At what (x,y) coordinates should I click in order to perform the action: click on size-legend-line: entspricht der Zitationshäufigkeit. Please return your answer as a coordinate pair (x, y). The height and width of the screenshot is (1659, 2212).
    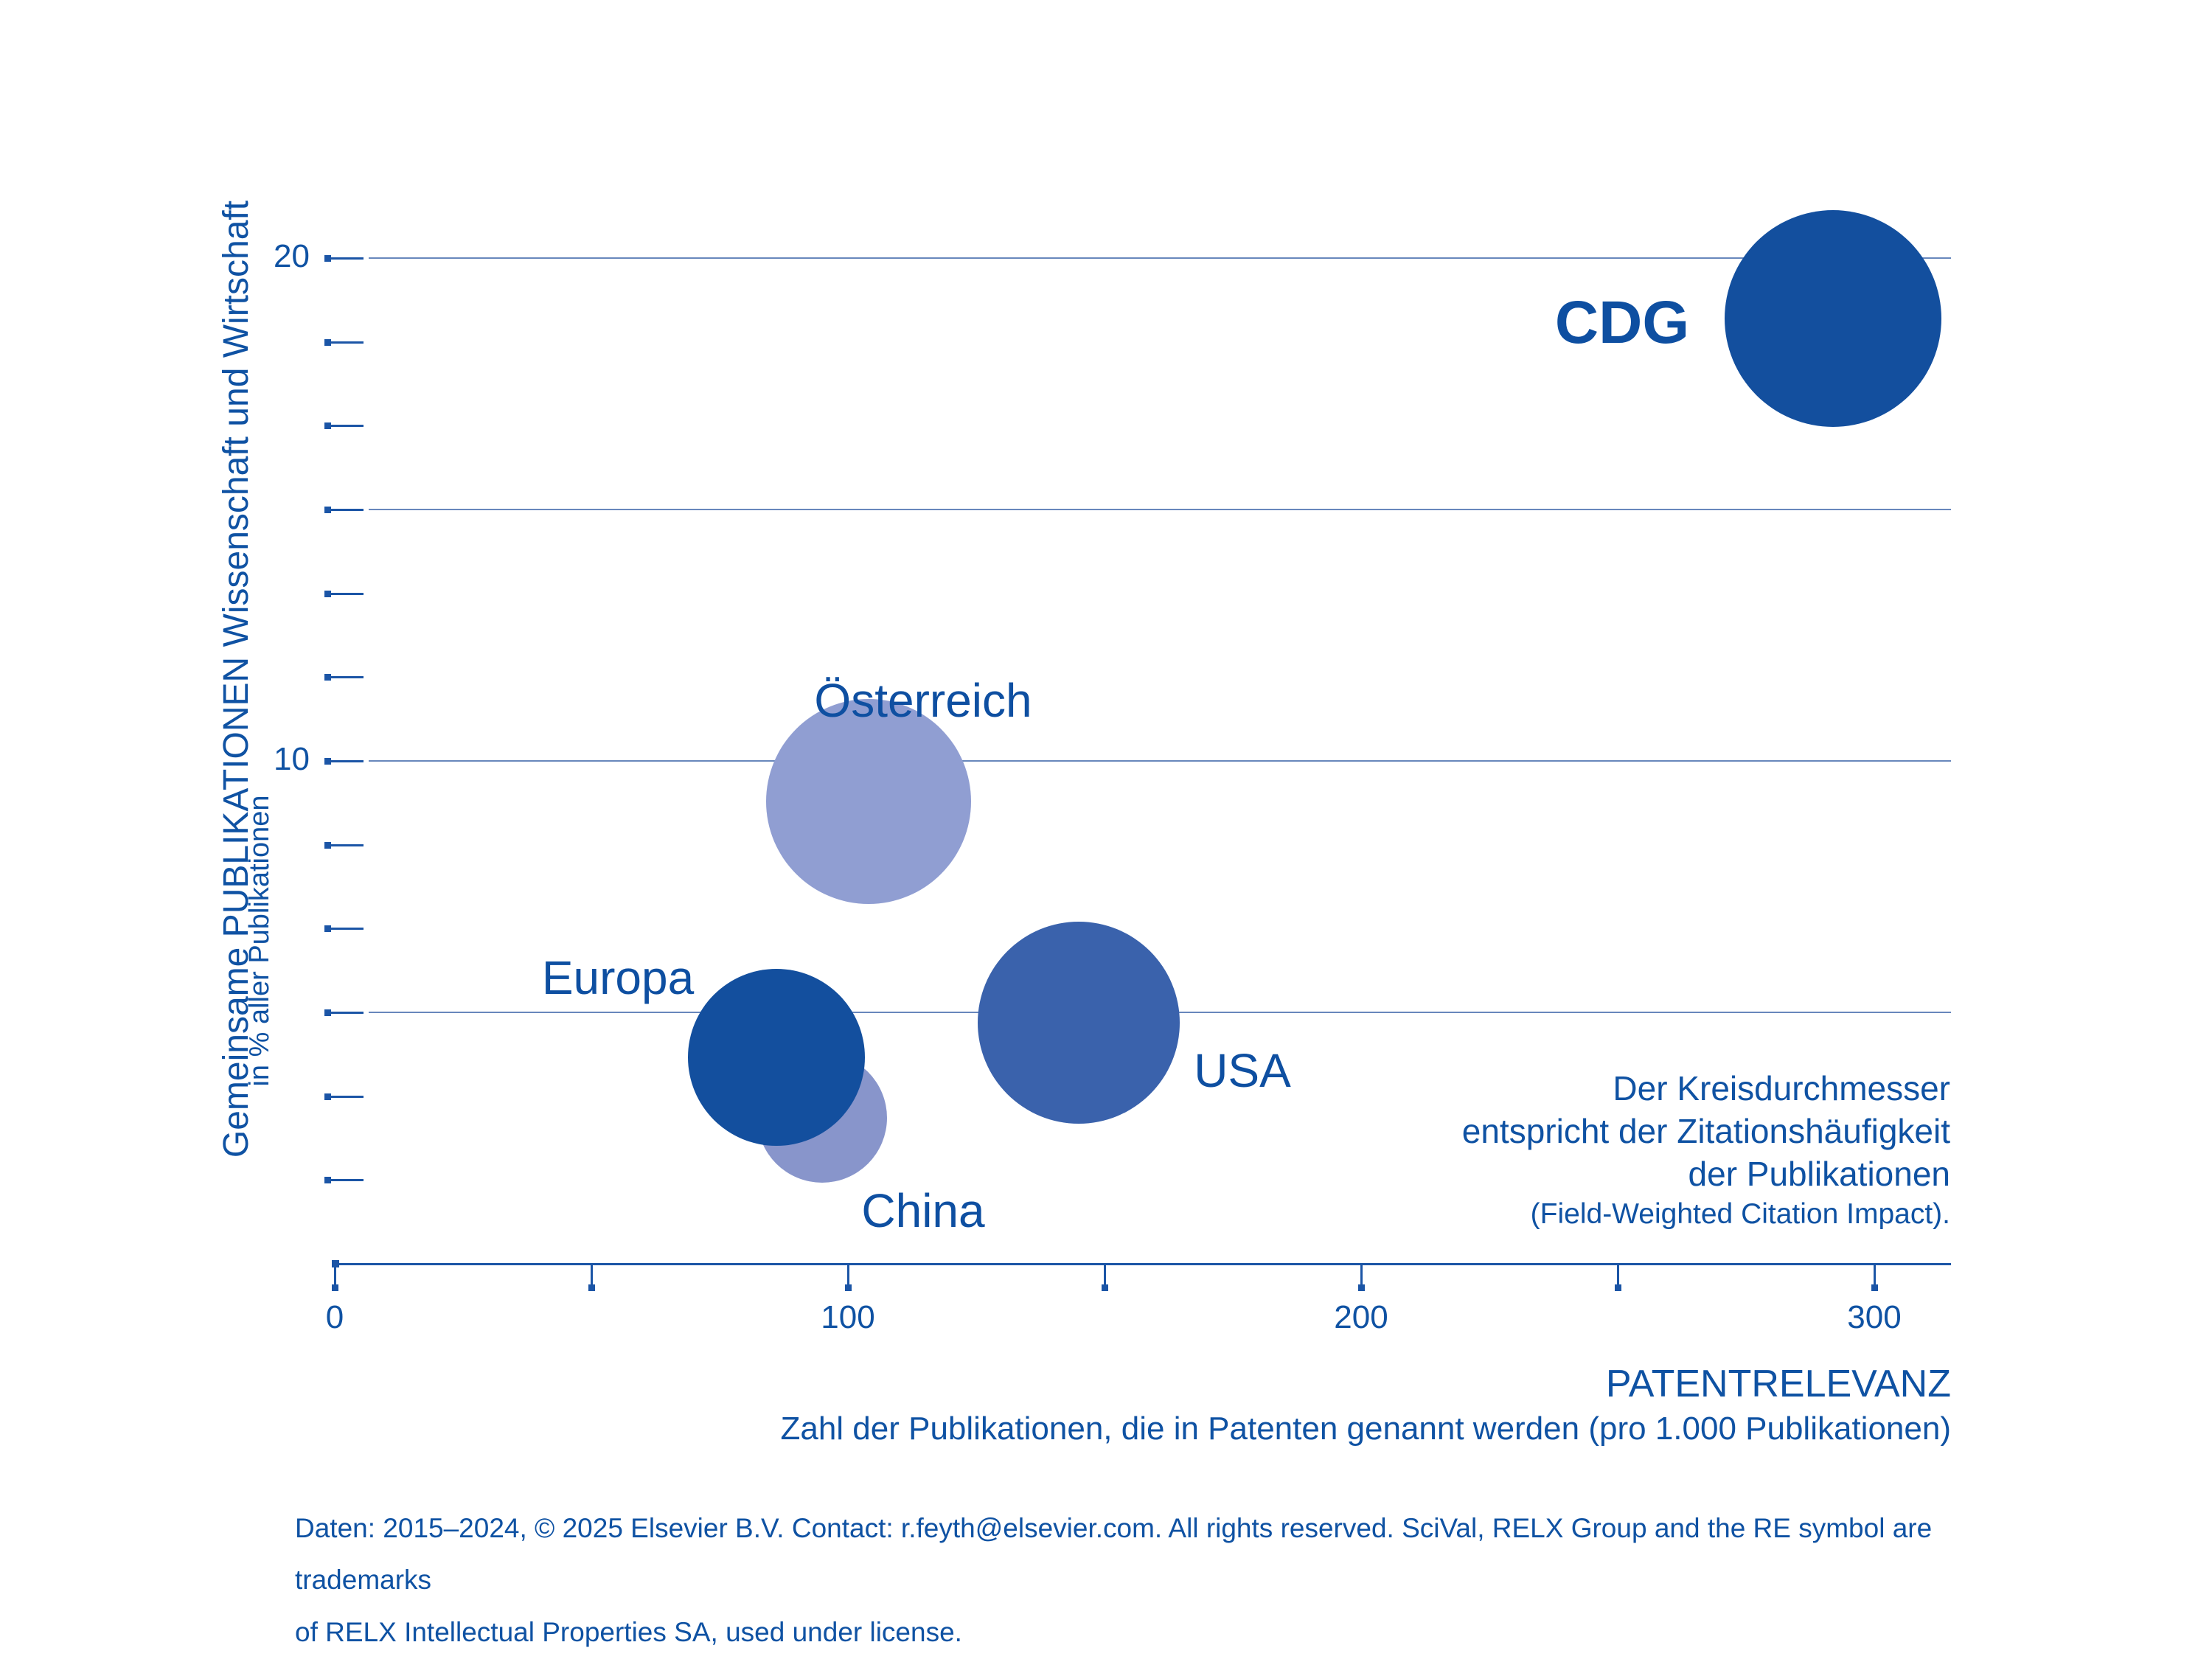
    Looking at the image, I should click on (1705, 1130).